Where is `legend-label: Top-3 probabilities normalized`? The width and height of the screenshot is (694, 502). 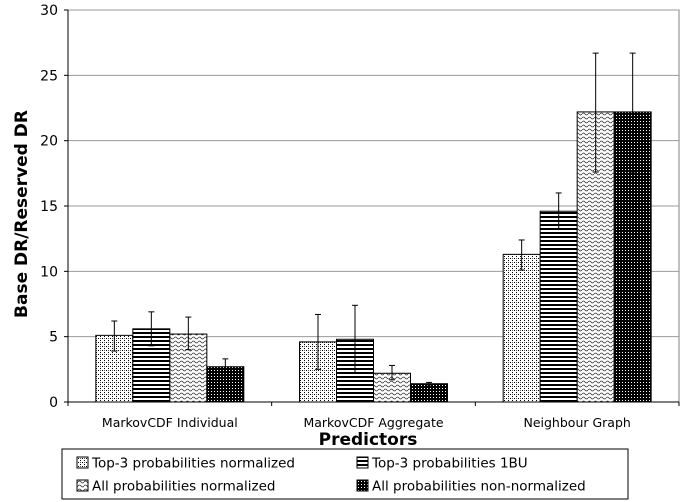
legend-label: Top-3 probabilities normalized is located at coordinates (193, 464).